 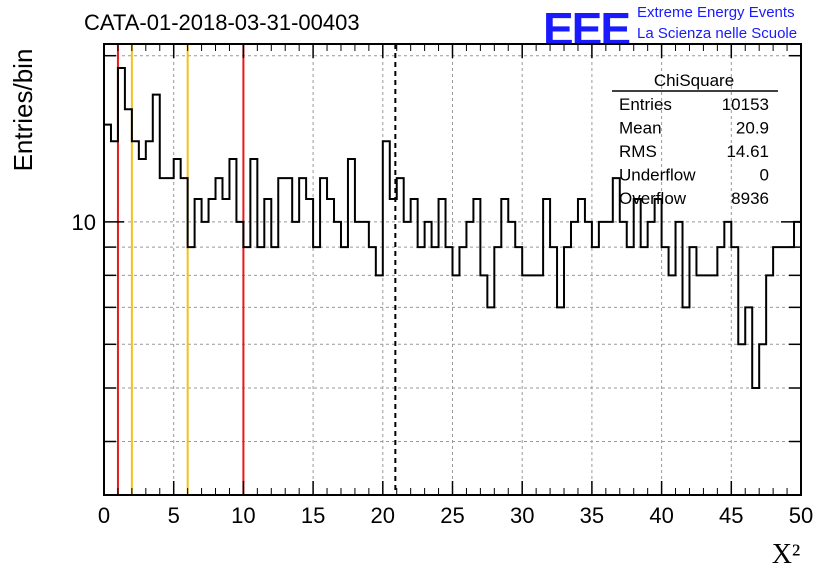 What do you see at coordinates (640, 128) in the screenshot?
I see `stats-label: Mean` at bounding box center [640, 128].